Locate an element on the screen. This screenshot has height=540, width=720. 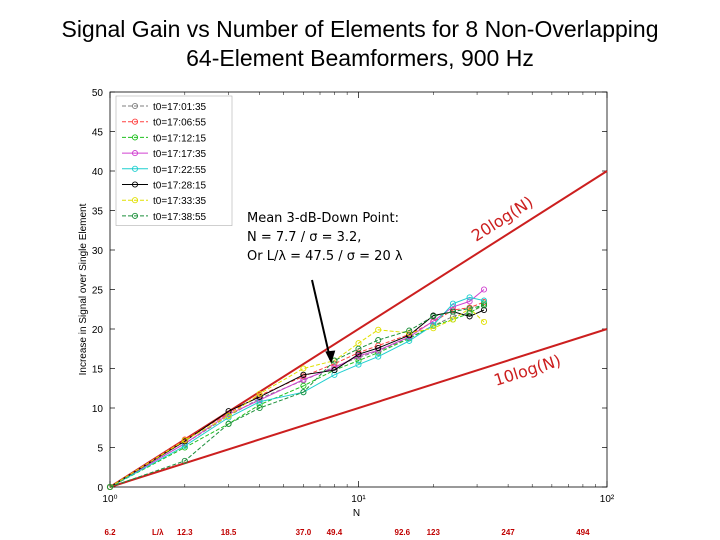
legend-entry: t0=17:22:55 is located at coordinates (180, 170).